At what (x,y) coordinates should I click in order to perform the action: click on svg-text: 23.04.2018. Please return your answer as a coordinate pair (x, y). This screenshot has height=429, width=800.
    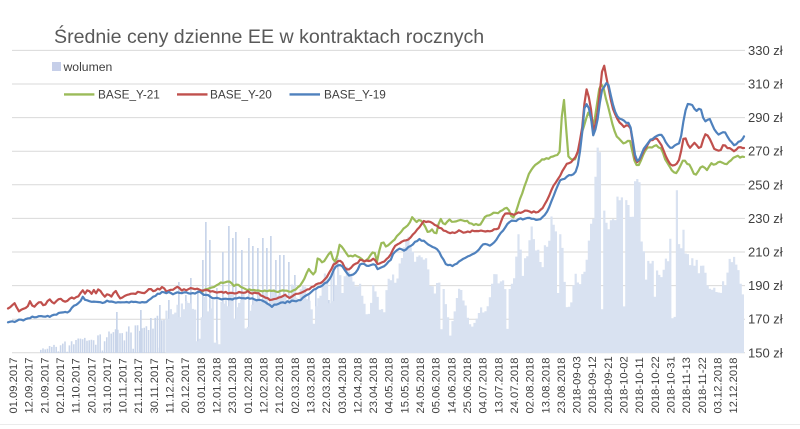
    Looking at the image, I should click on (374, 386).